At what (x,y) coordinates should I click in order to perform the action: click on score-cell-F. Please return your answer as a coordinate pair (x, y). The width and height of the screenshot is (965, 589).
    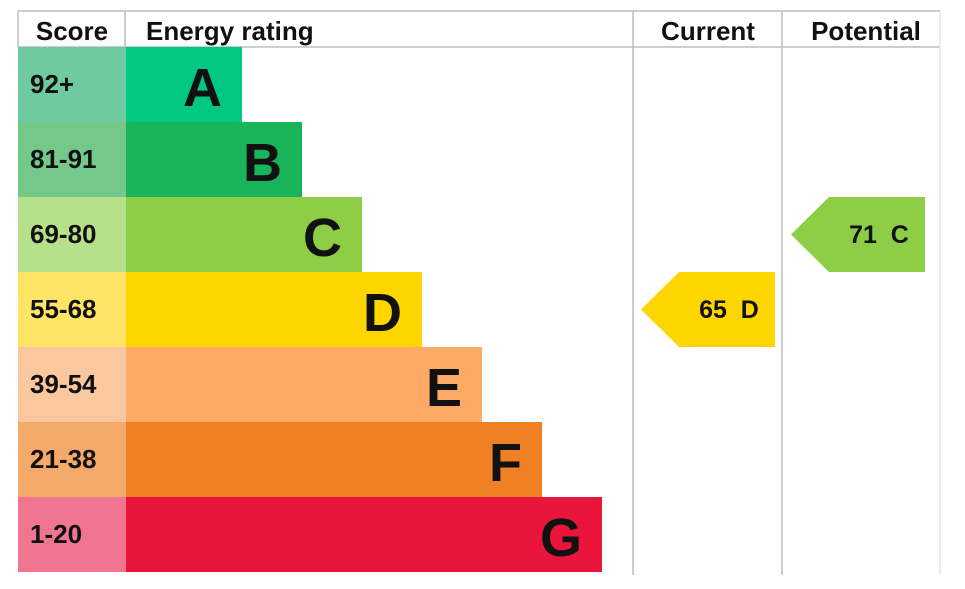
    Looking at the image, I should click on (72, 459).